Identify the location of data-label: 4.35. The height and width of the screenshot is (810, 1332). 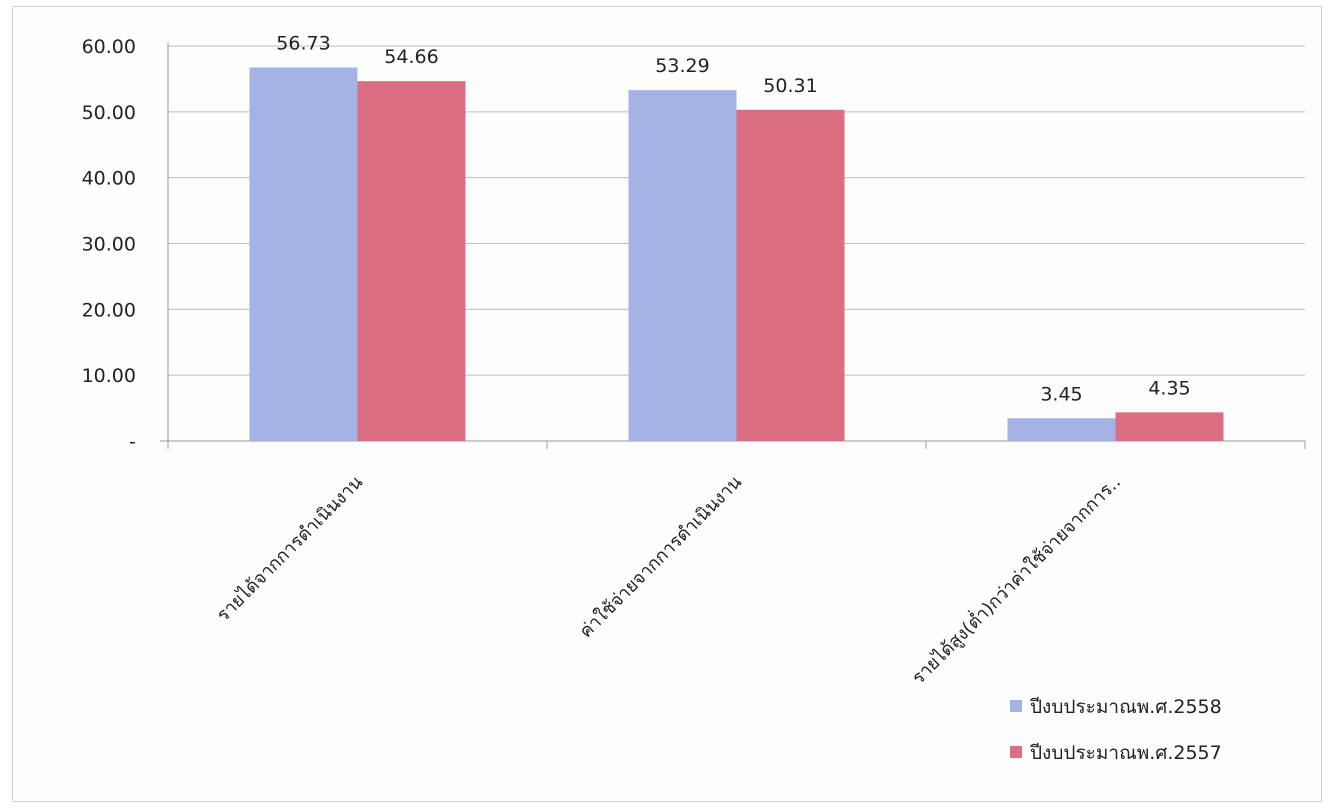
(1169, 388).